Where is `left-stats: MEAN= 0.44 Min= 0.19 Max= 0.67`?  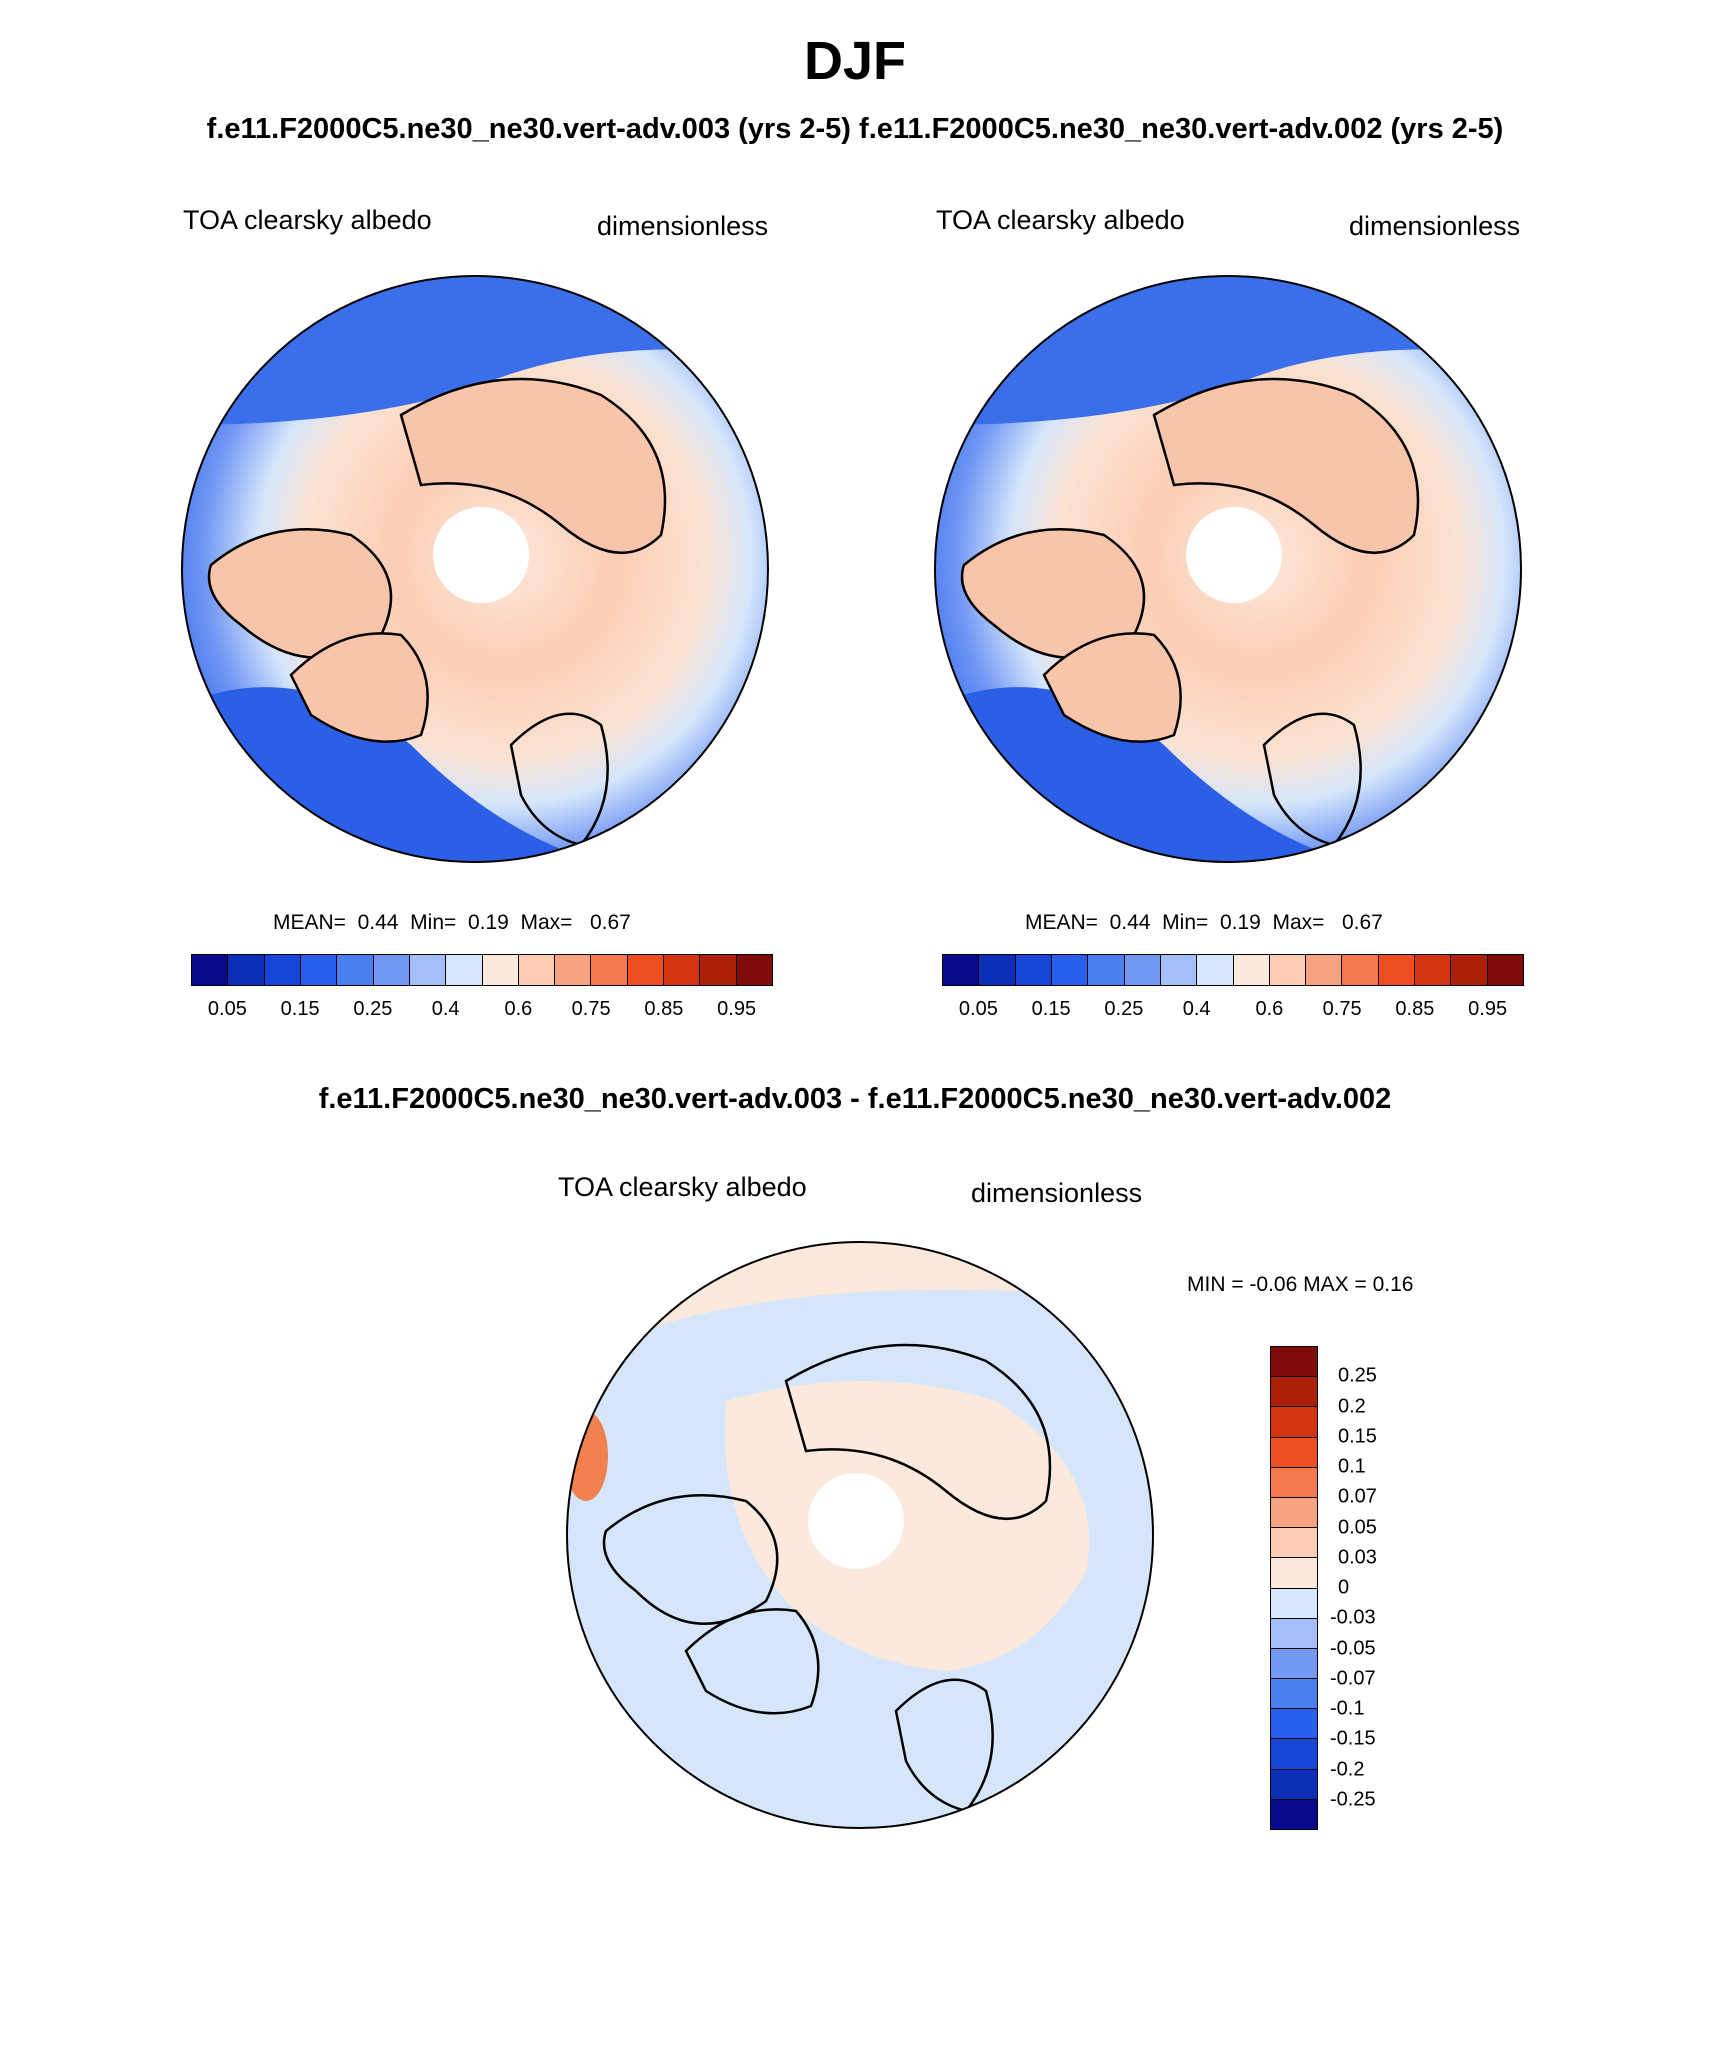 left-stats: MEAN= 0.44 Min= 0.19 Max= 0.67 is located at coordinates (452, 922).